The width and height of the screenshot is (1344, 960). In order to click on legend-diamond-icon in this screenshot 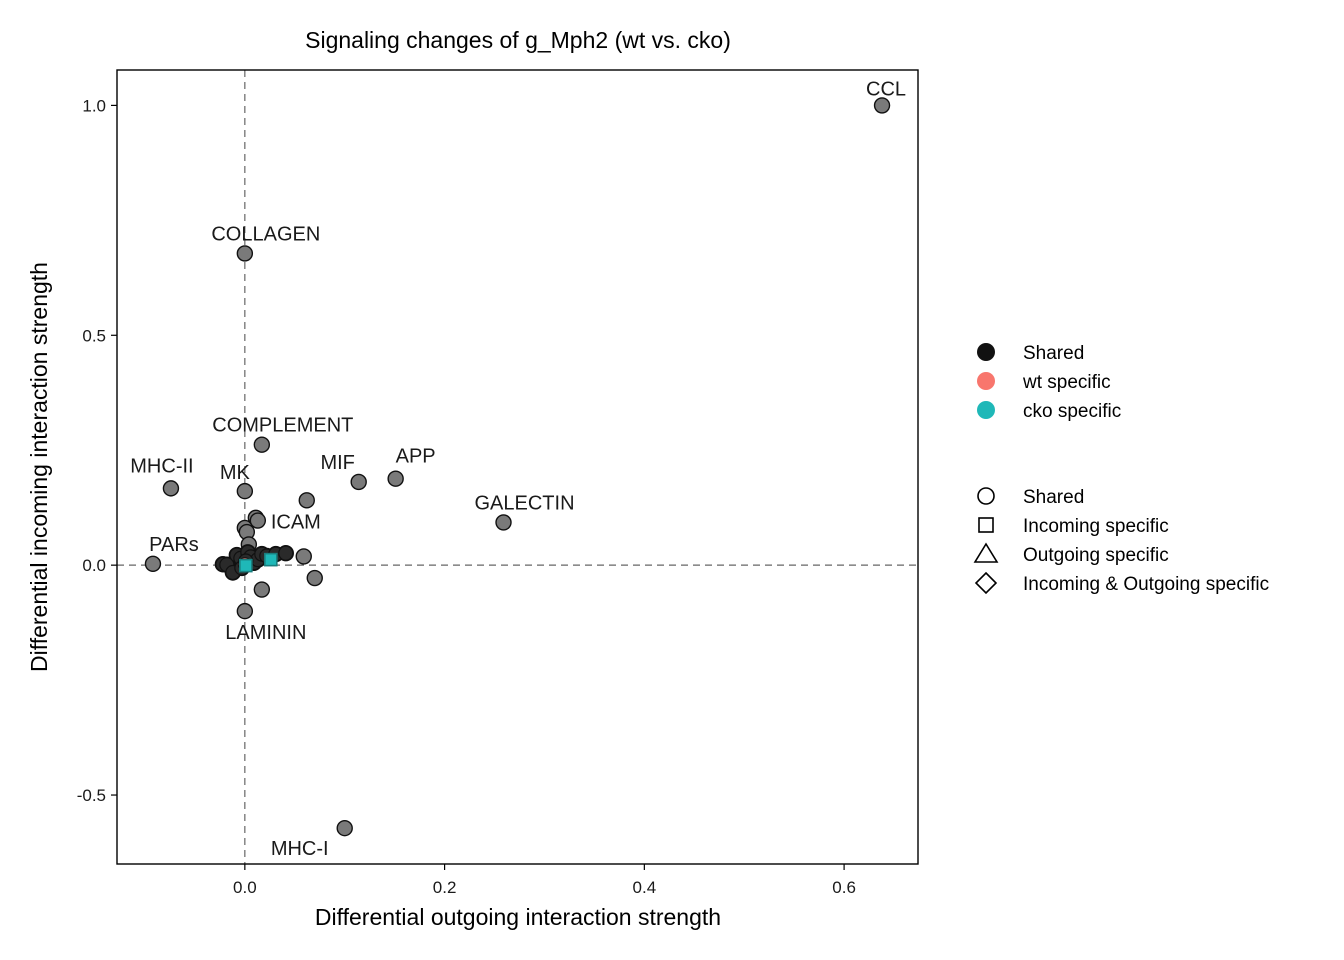, I will do `click(986, 583)`.